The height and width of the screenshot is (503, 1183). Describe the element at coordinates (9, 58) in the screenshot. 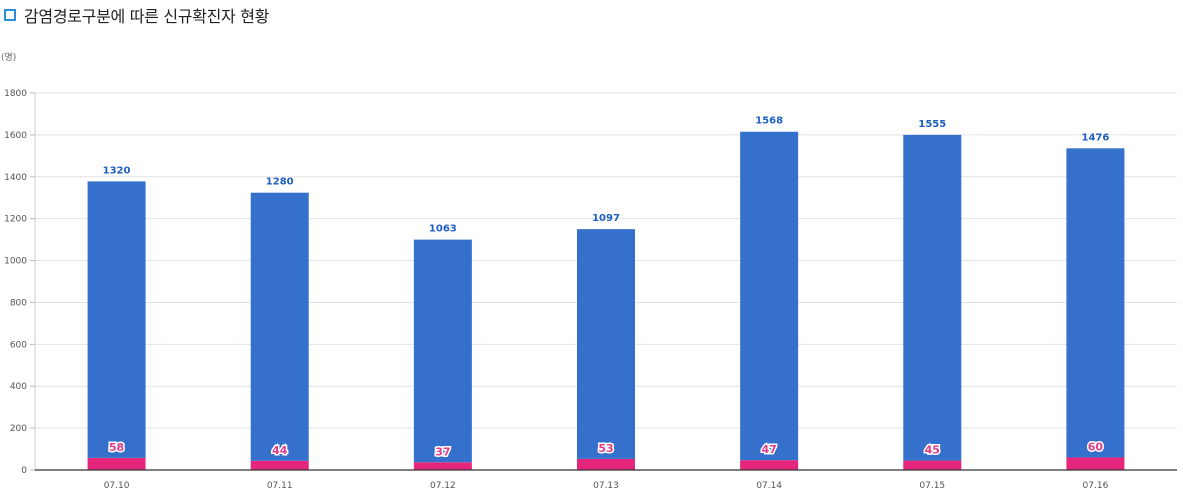

I see `y-axis-unit: (명)` at that location.